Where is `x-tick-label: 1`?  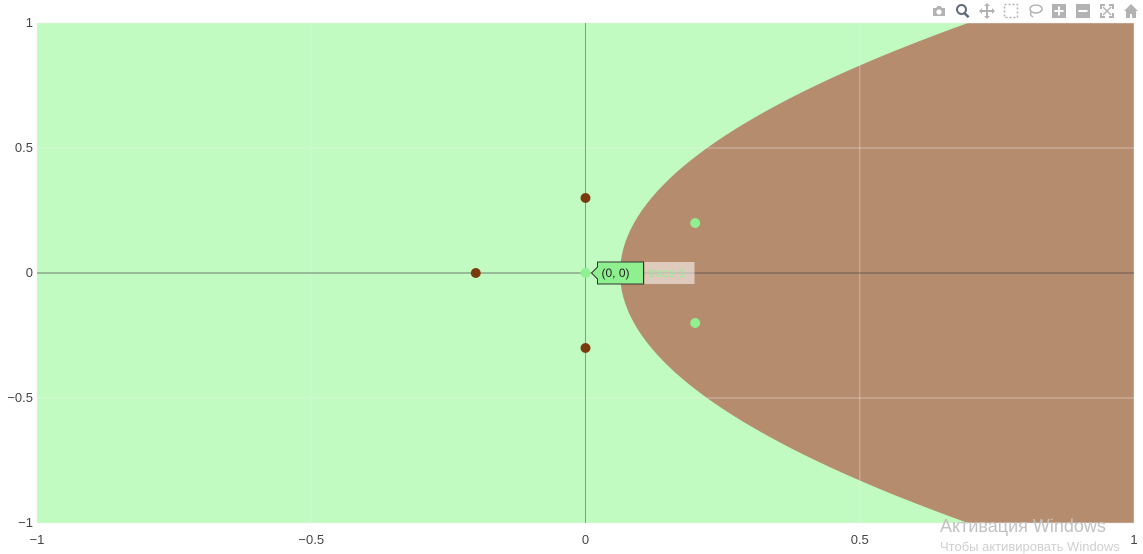 x-tick-label: 1 is located at coordinates (1133, 539).